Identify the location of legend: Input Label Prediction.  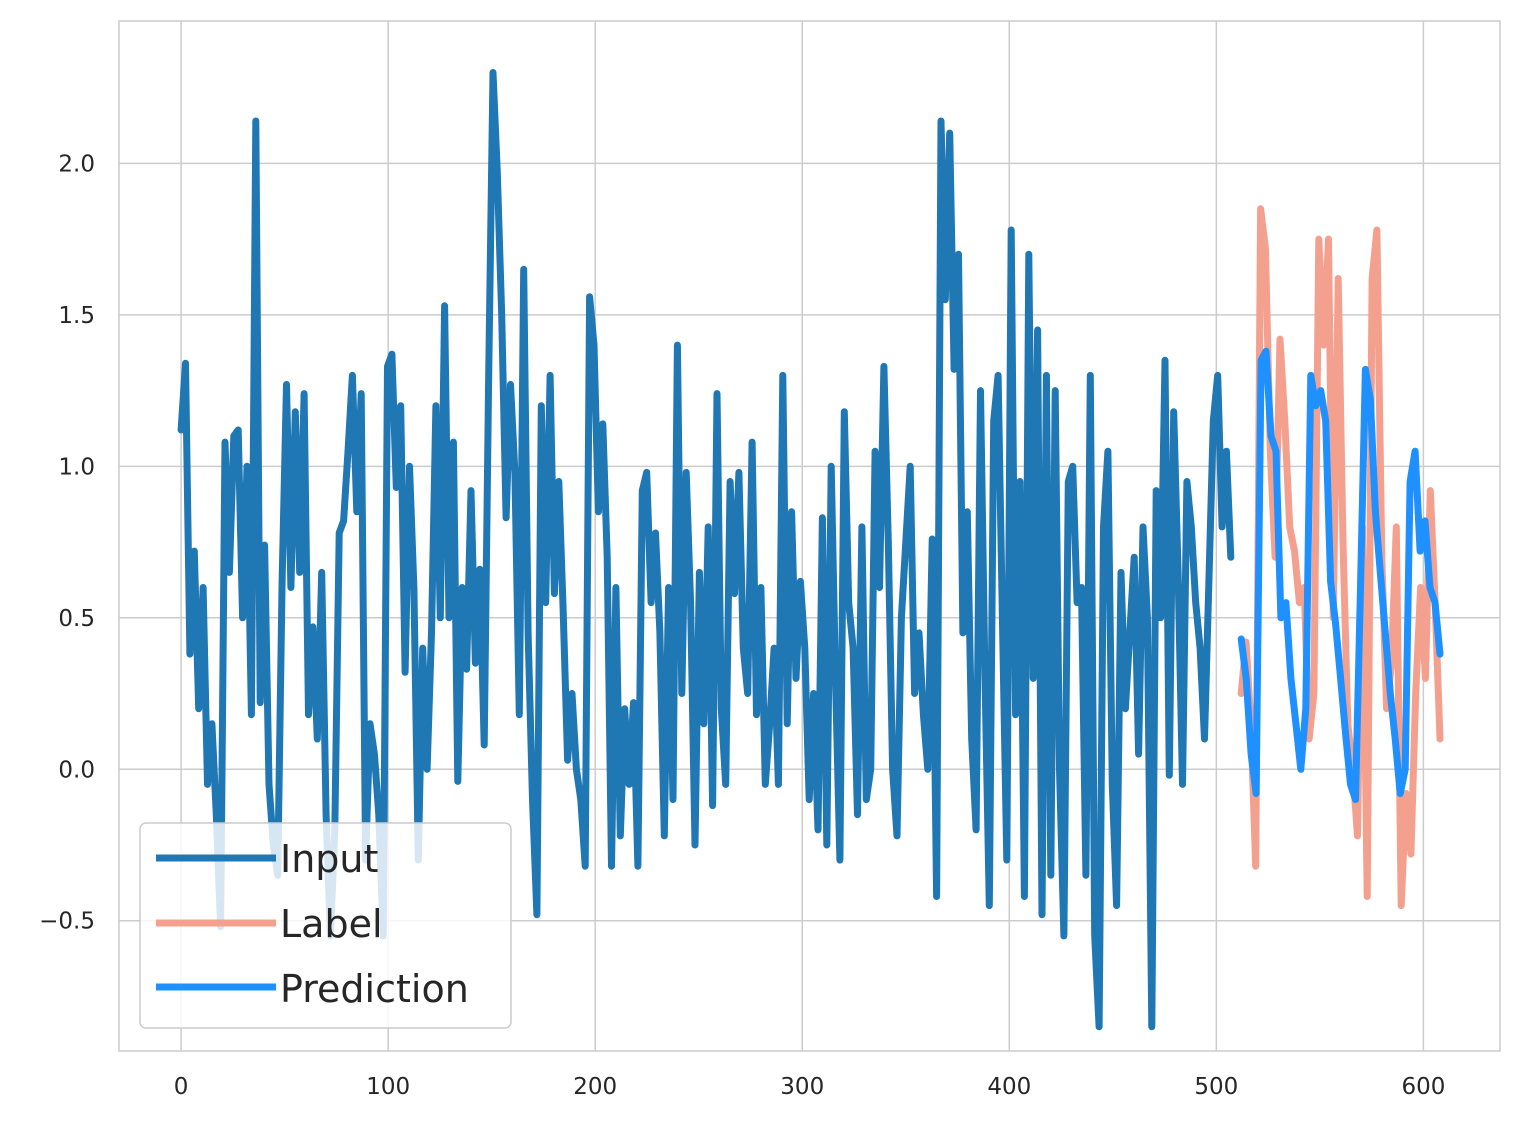
(325, 925).